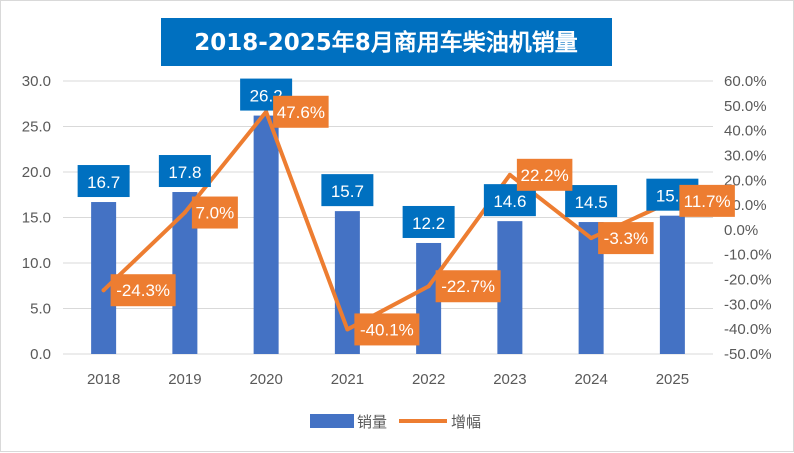 The width and height of the screenshot is (794, 453). Describe the element at coordinates (748, 329) in the screenshot. I see `y-right-tick-label: -40.0%` at that location.